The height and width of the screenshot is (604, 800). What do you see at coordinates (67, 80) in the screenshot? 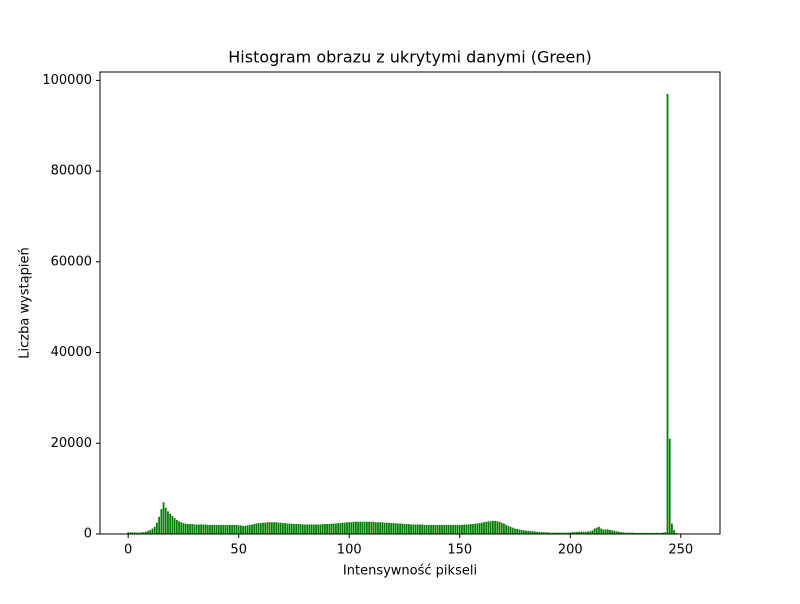
I see `y-tick-label: 100000` at bounding box center [67, 80].